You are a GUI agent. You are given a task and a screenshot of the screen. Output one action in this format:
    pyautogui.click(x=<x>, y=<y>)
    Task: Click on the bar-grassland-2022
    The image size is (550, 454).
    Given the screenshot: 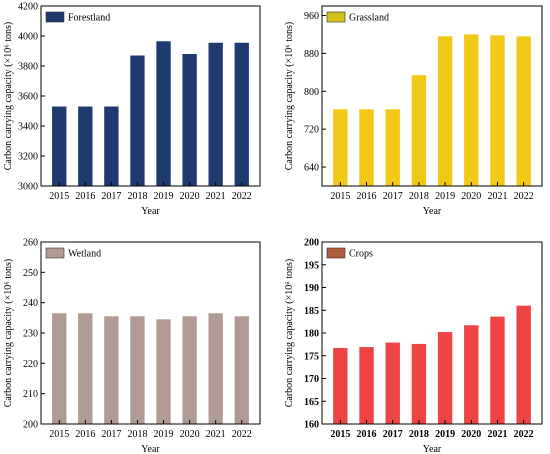 What is the action you would take?
    pyautogui.click(x=523, y=111)
    